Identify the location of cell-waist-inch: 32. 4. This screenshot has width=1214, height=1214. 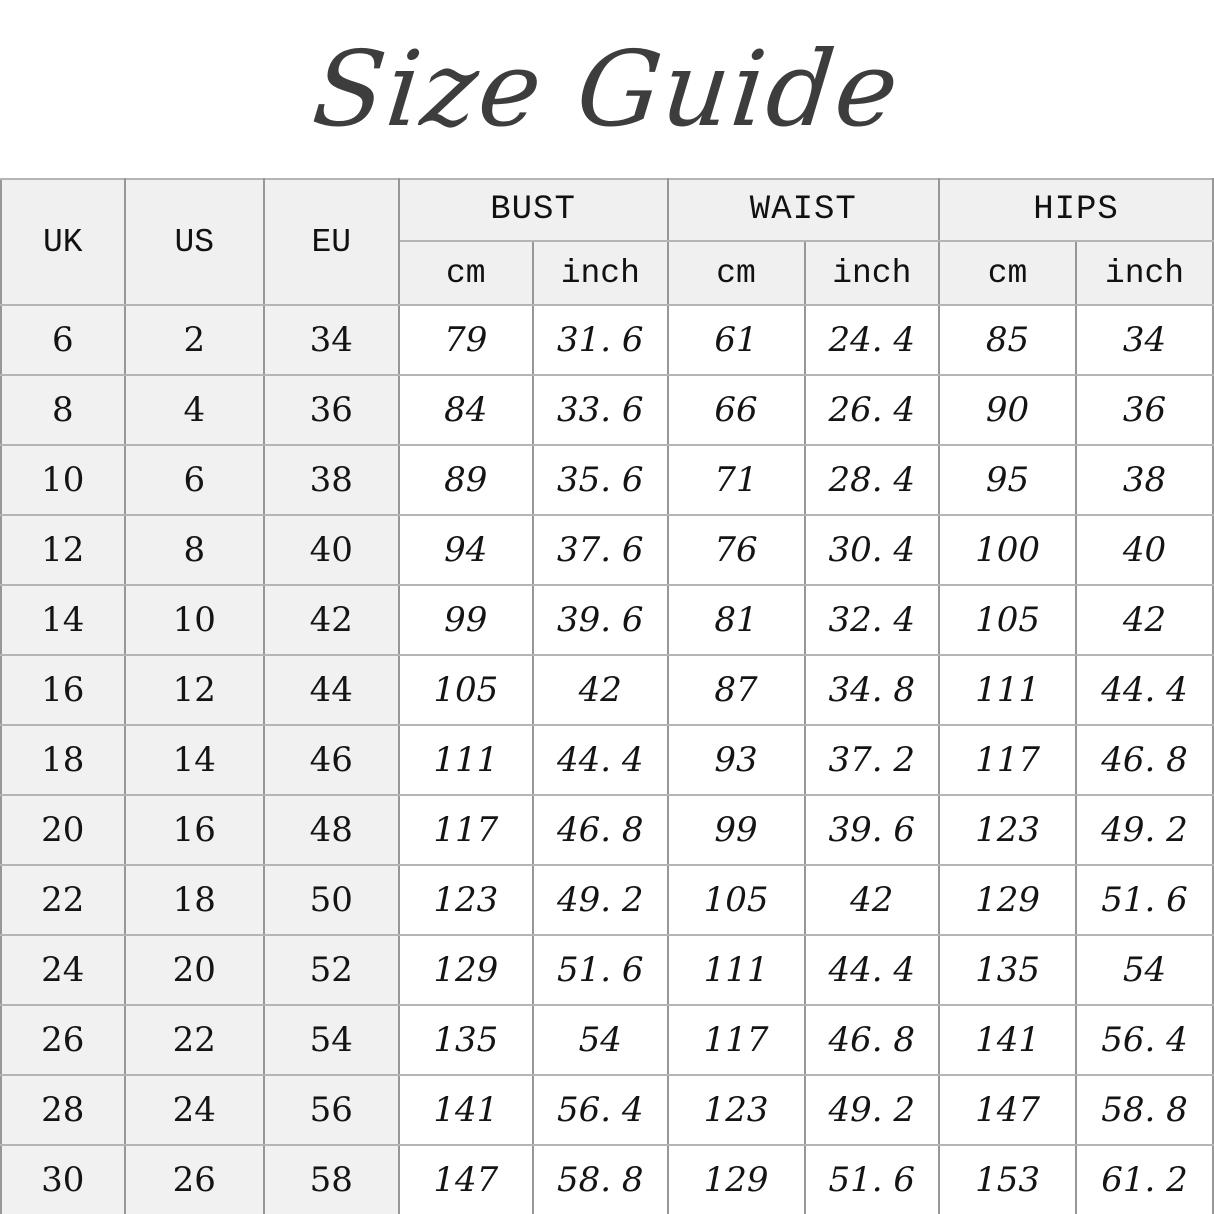
(872, 620).